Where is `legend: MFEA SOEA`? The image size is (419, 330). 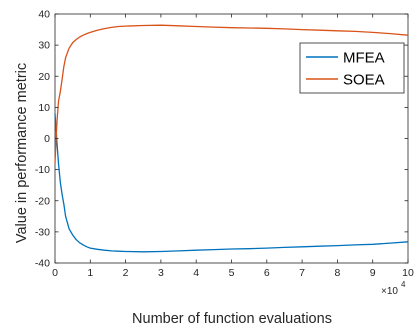 legend: MFEA SOEA is located at coordinates (352, 68).